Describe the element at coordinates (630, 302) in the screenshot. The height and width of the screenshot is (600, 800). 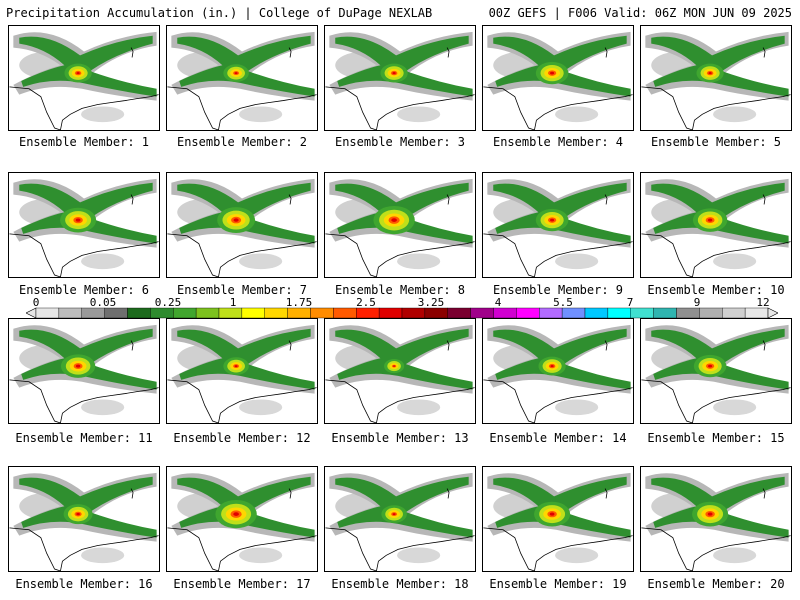
I see `colorbar-tick-label: 7` at that location.